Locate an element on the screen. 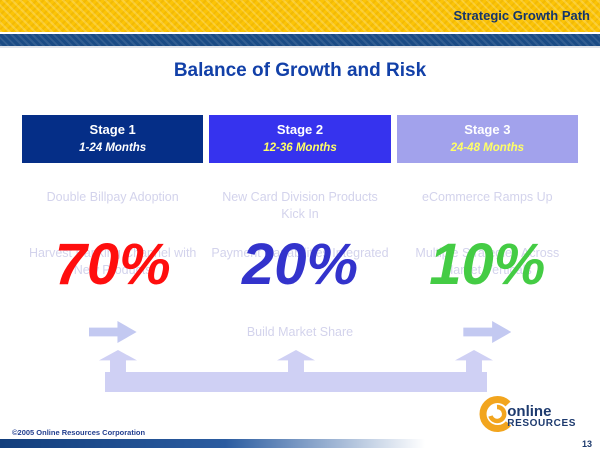  copyright-text: ©2005 Online Resources Corporation is located at coordinates (79, 432).